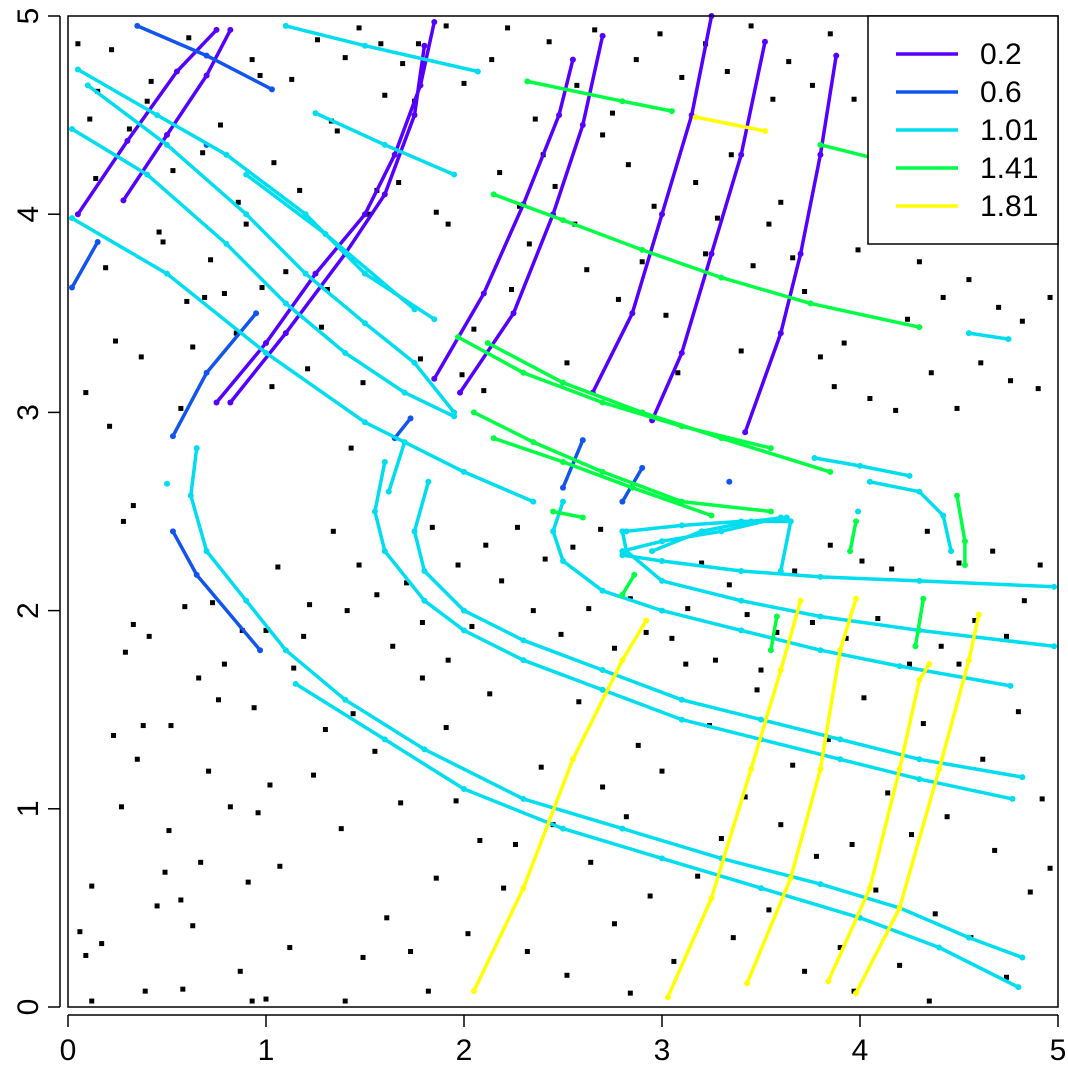 This screenshot has width=1068, height=1068. Describe the element at coordinates (963, 130) in the screenshot. I see `legend: 0.2 0.6 1.01 1.41 1.81` at that location.